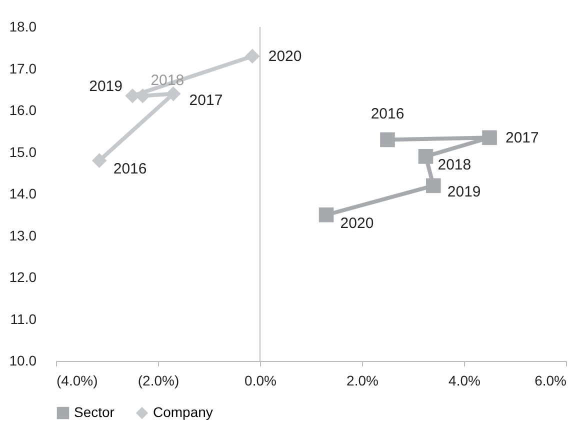 The width and height of the screenshot is (585, 428). Describe the element at coordinates (23, 68) in the screenshot. I see `y-tick-label: 17.0` at that location.